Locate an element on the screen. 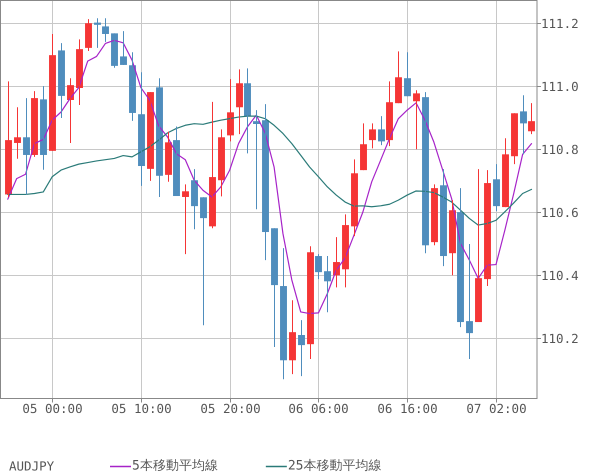 The image size is (600, 475). y-tick-label: 110.4 is located at coordinates (560, 275).